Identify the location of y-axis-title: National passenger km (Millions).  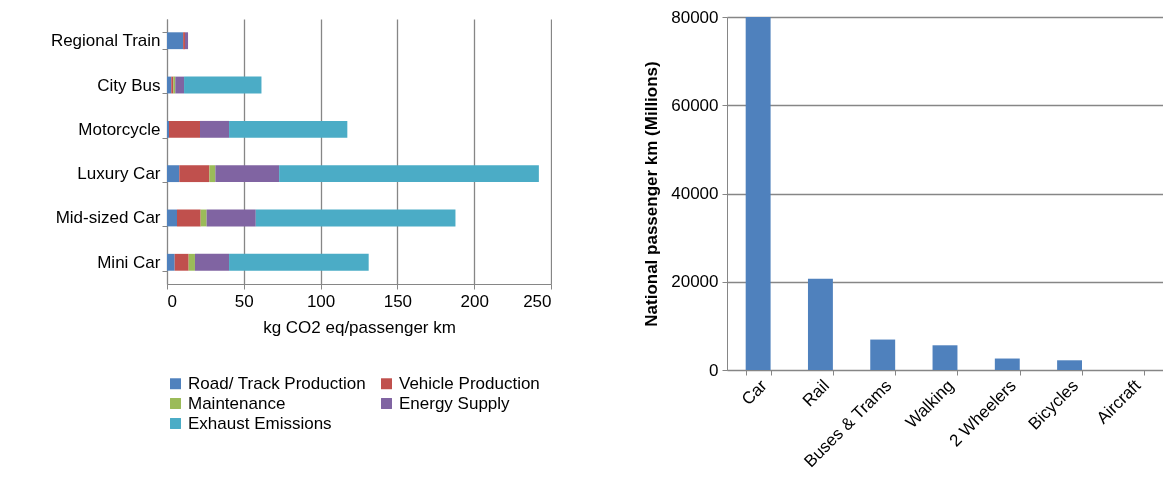
(652, 194).